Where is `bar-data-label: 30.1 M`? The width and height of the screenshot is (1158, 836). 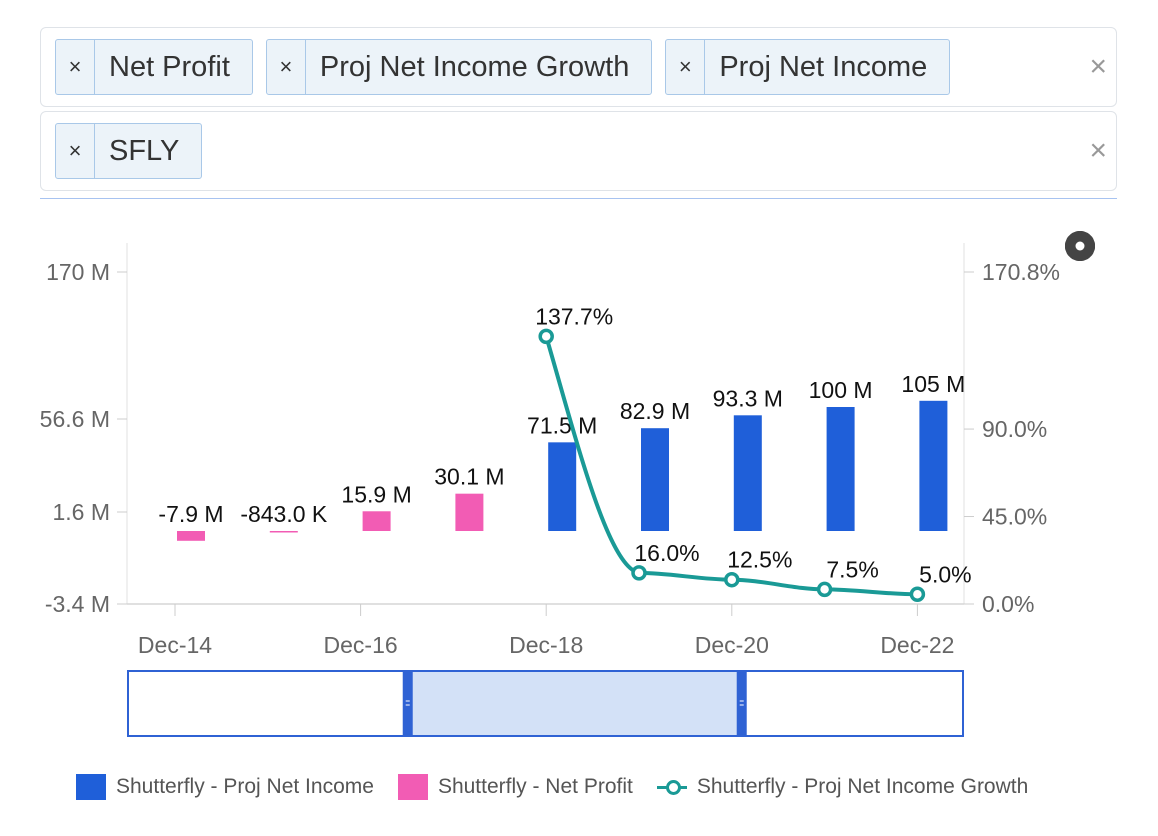
bar-data-label: 30.1 M is located at coordinates (469, 477).